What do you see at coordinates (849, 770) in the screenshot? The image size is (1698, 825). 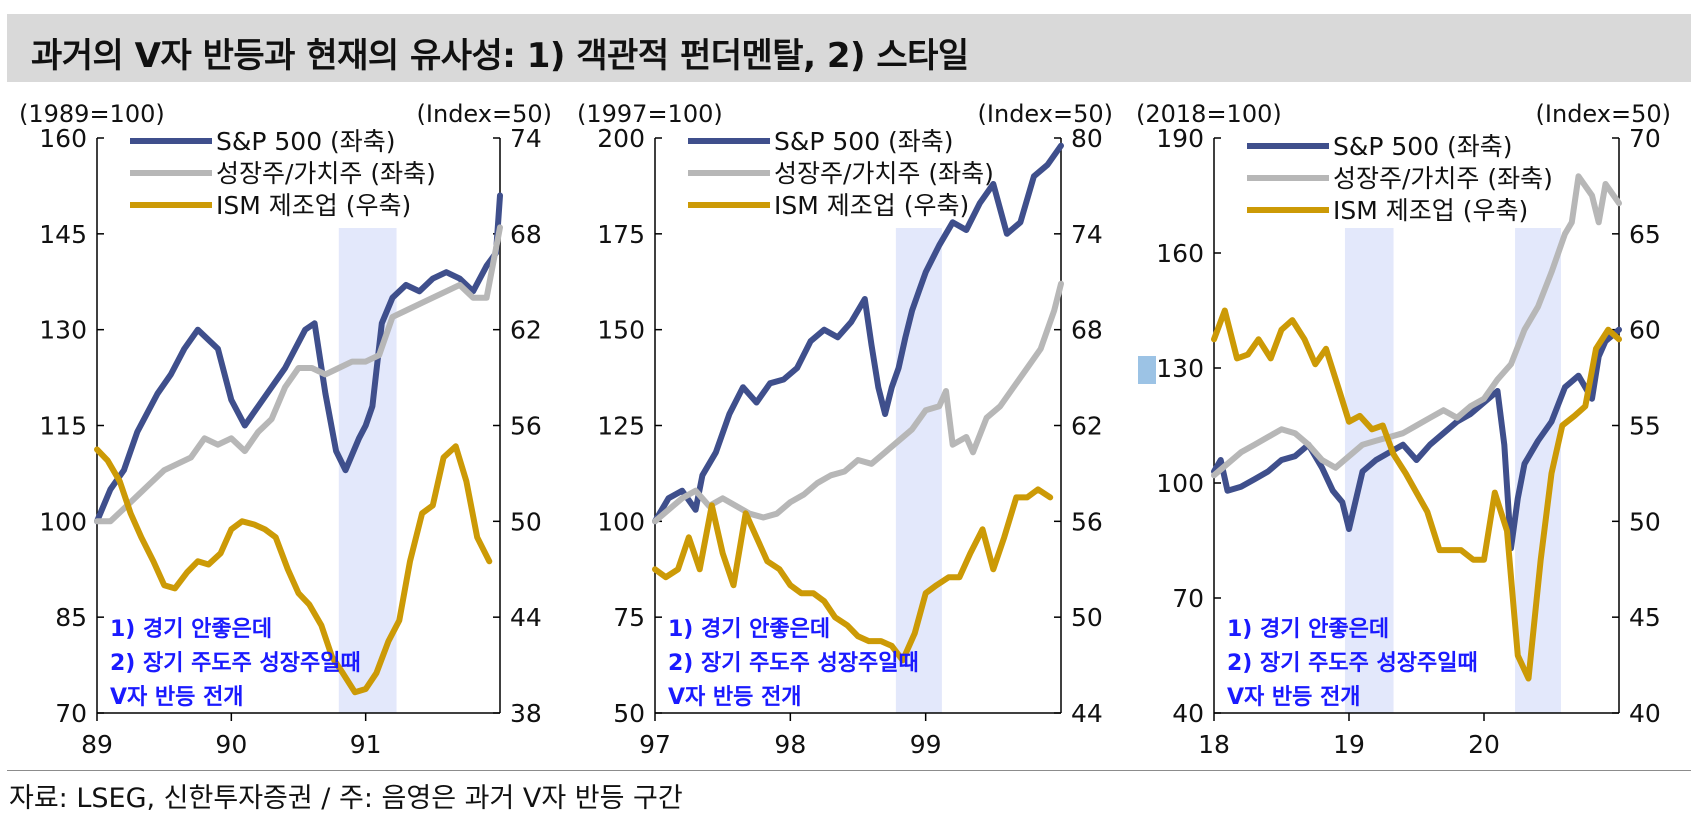 I see `footer-rule` at bounding box center [849, 770].